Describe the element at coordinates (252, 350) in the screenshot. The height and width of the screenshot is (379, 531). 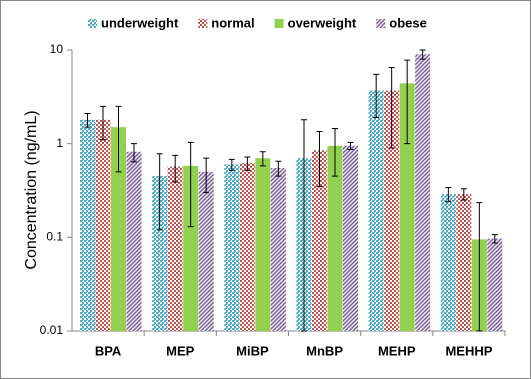
I see `x-tick-label: MiBP` at that location.